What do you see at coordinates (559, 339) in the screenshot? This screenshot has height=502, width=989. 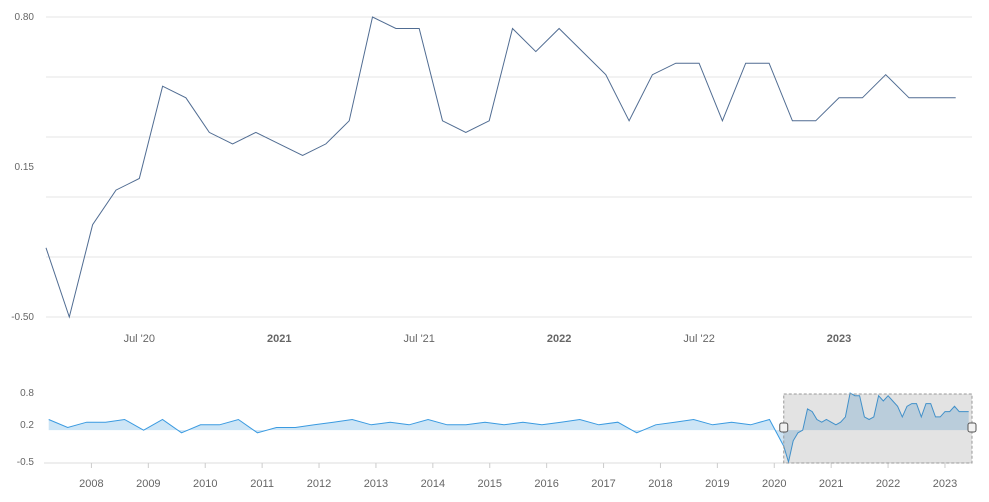 I see `main-x-tick-label: 2022` at bounding box center [559, 339].